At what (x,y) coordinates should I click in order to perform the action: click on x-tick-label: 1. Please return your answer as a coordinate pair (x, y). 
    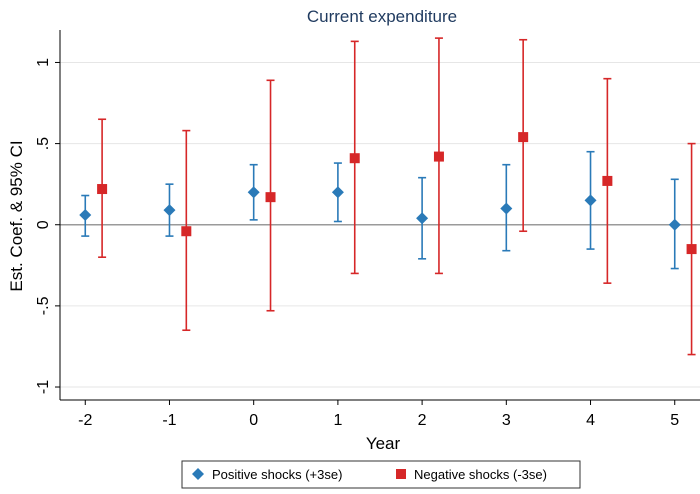
    Looking at the image, I should click on (337, 420).